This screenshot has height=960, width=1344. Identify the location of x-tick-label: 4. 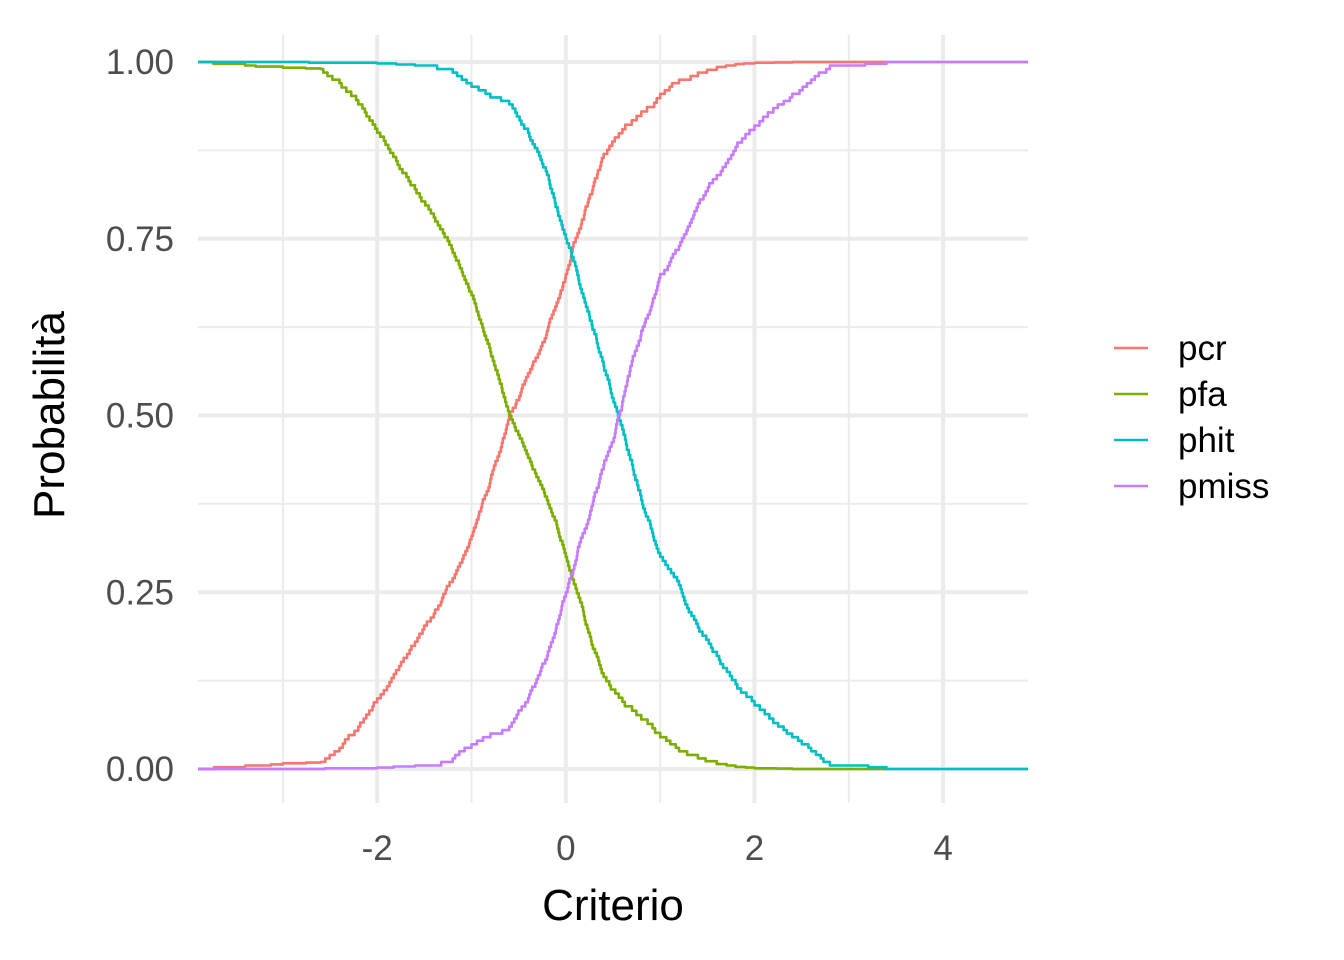
(942, 848).